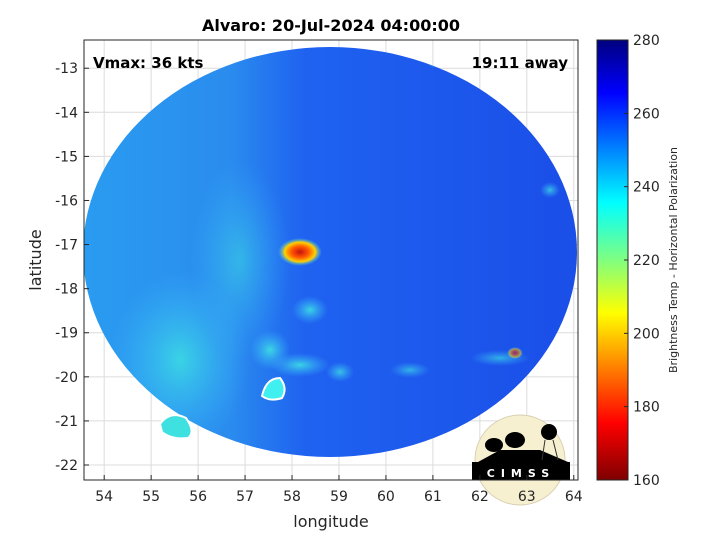 The image size is (720, 540). Describe the element at coordinates (292, 497) in the screenshot. I see `x-tick-label: 58` at that location.